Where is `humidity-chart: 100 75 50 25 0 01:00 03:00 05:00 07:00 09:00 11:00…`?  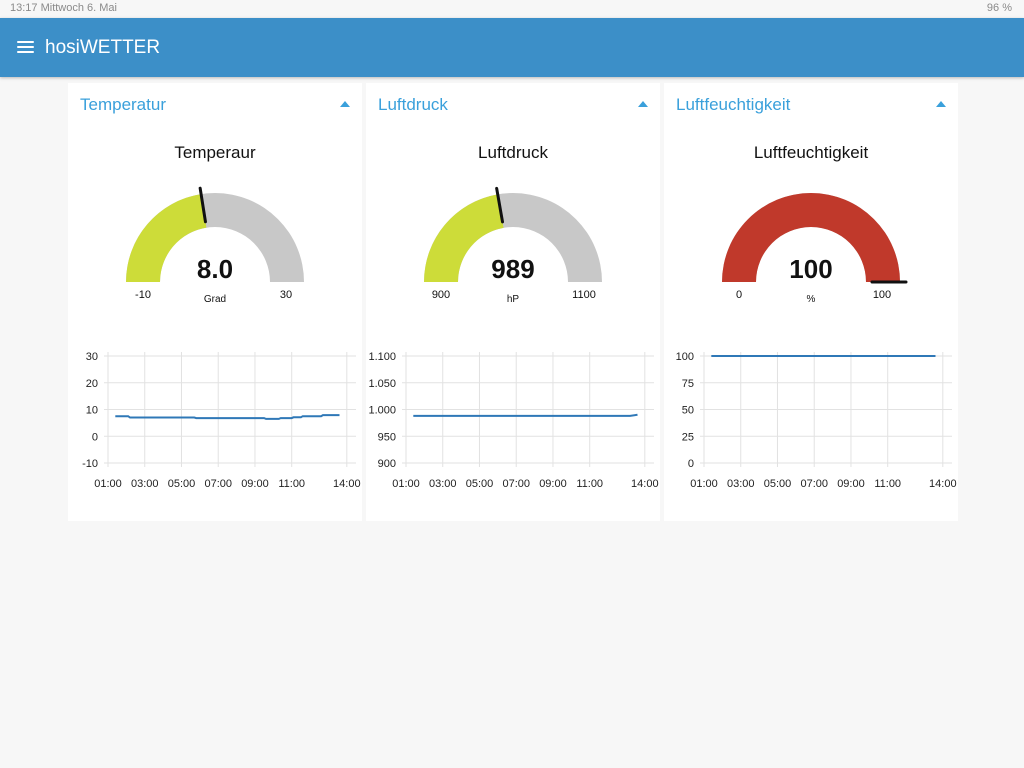 humidity-chart: 100 75 50 25 0 01:00 03:00 05:00 07:00 09:00 11:00… is located at coordinates (816, 420).